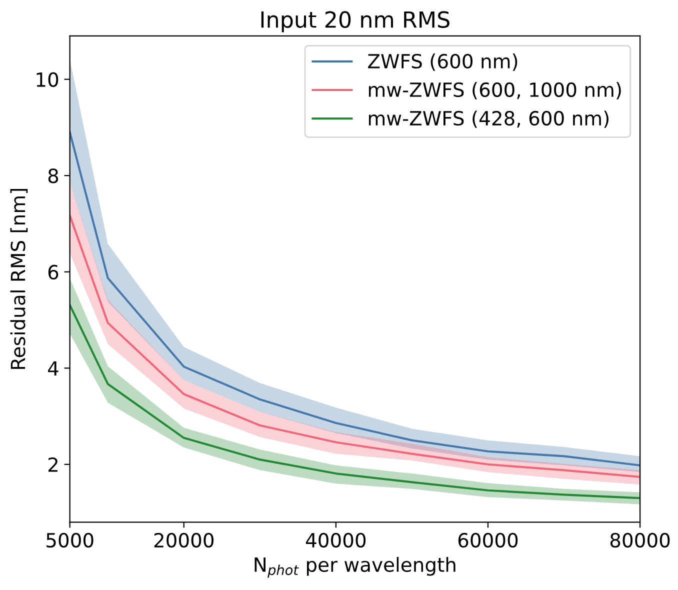 The image size is (678, 590). Describe the element at coordinates (443, 62) in the screenshot. I see `legend-label: ZWFS (600 nm)` at that location.